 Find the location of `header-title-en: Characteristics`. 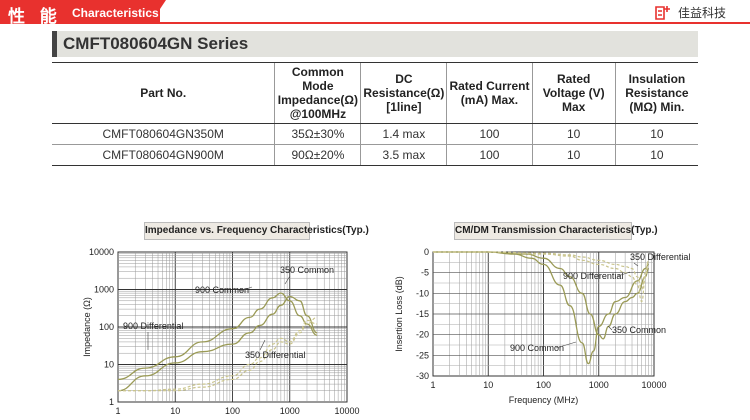

header-title-en: Characteristics is located at coordinates (115, 13).